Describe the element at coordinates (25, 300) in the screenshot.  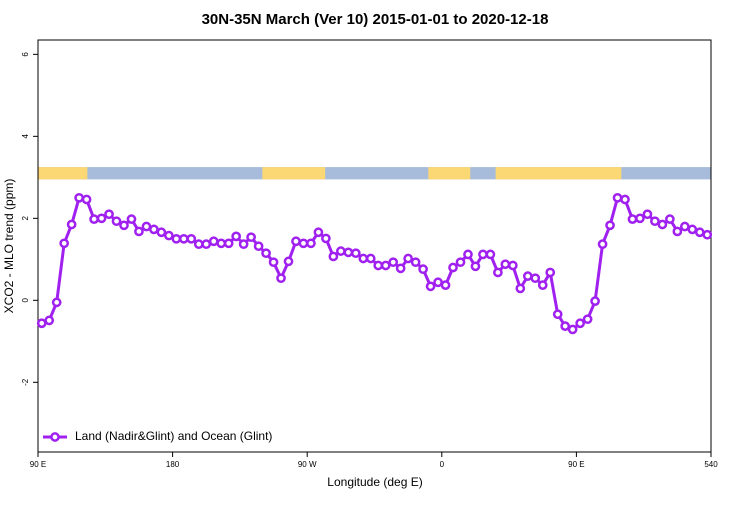
I see `y-tick-label: 0` at that location.